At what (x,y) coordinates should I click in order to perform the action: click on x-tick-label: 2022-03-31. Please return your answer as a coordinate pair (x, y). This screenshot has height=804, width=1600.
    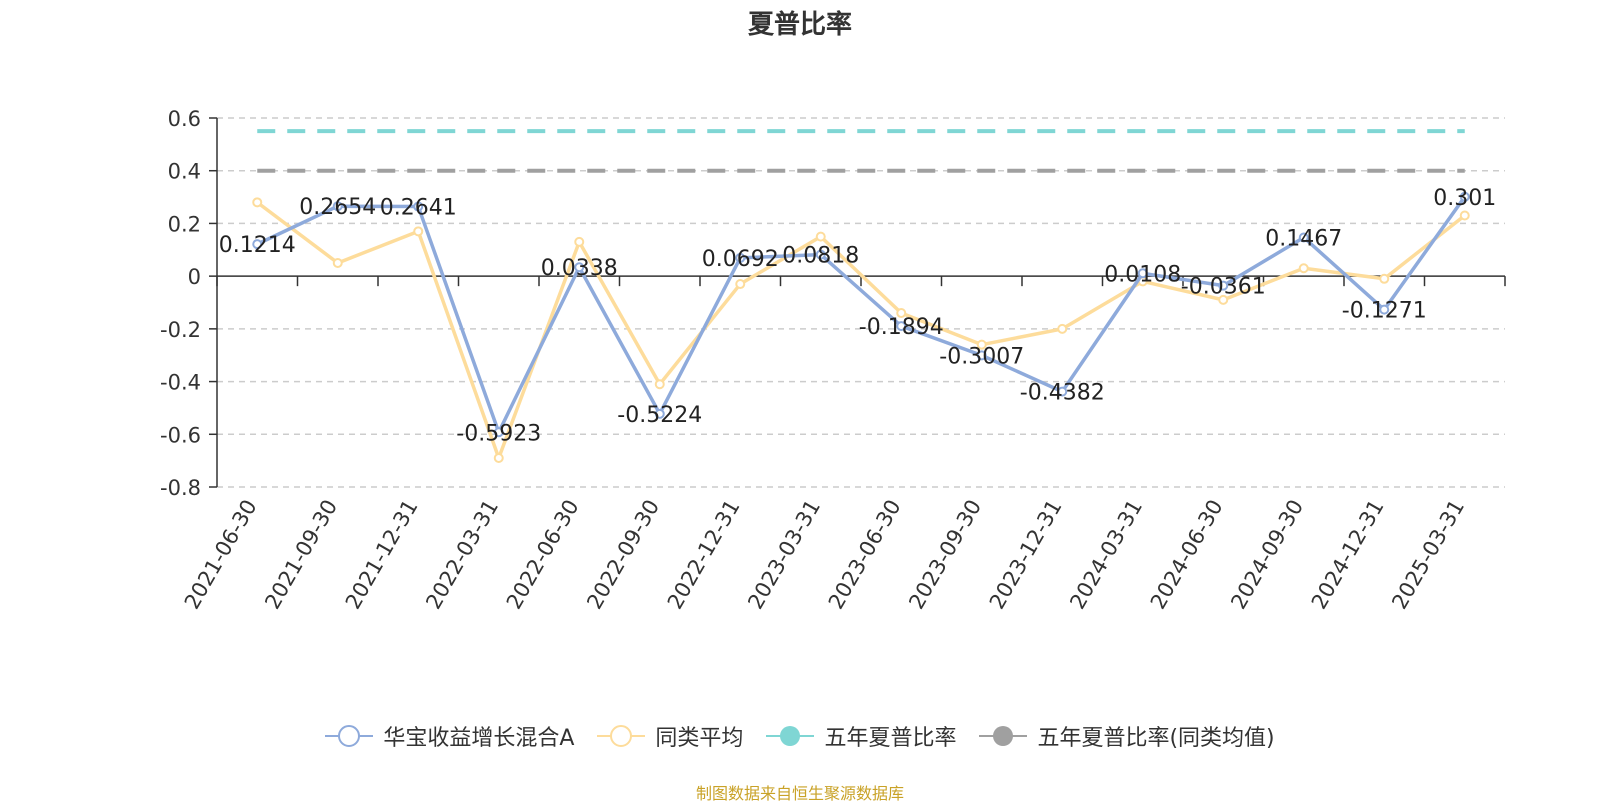
    Looking at the image, I should click on (462, 555).